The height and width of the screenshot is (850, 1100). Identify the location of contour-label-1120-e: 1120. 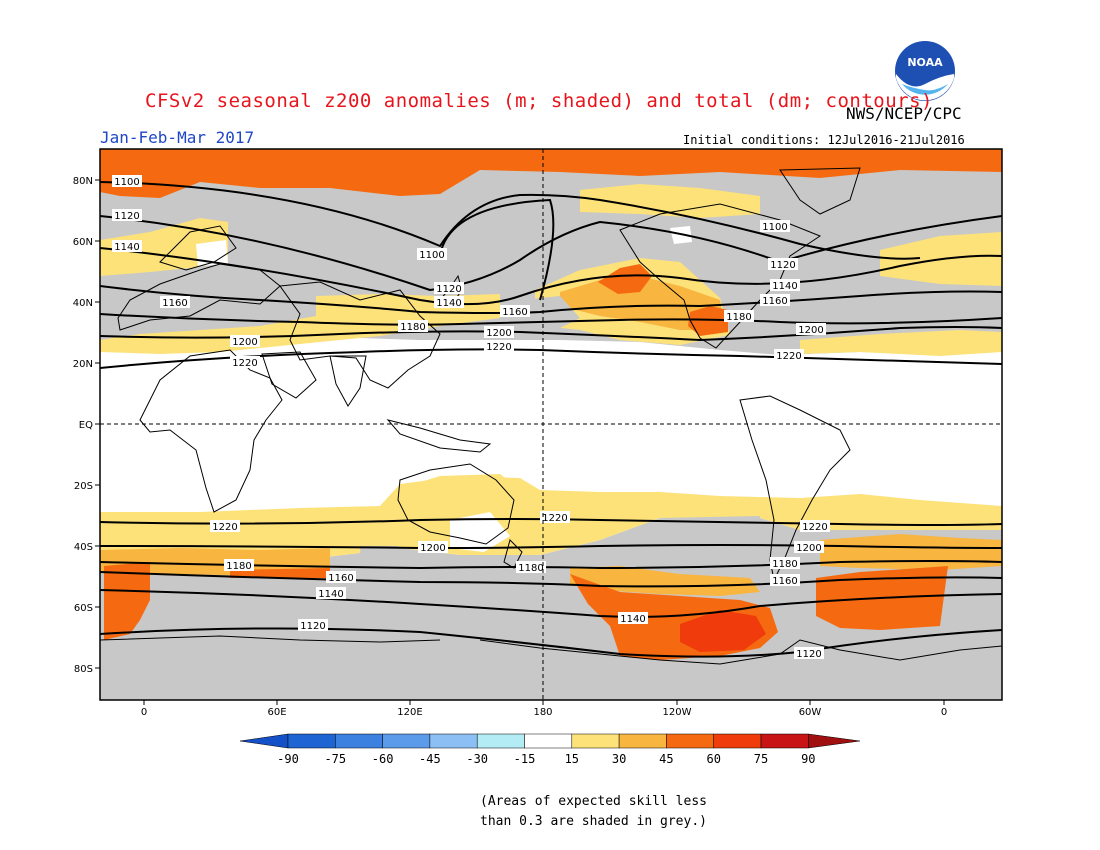
(809, 653).